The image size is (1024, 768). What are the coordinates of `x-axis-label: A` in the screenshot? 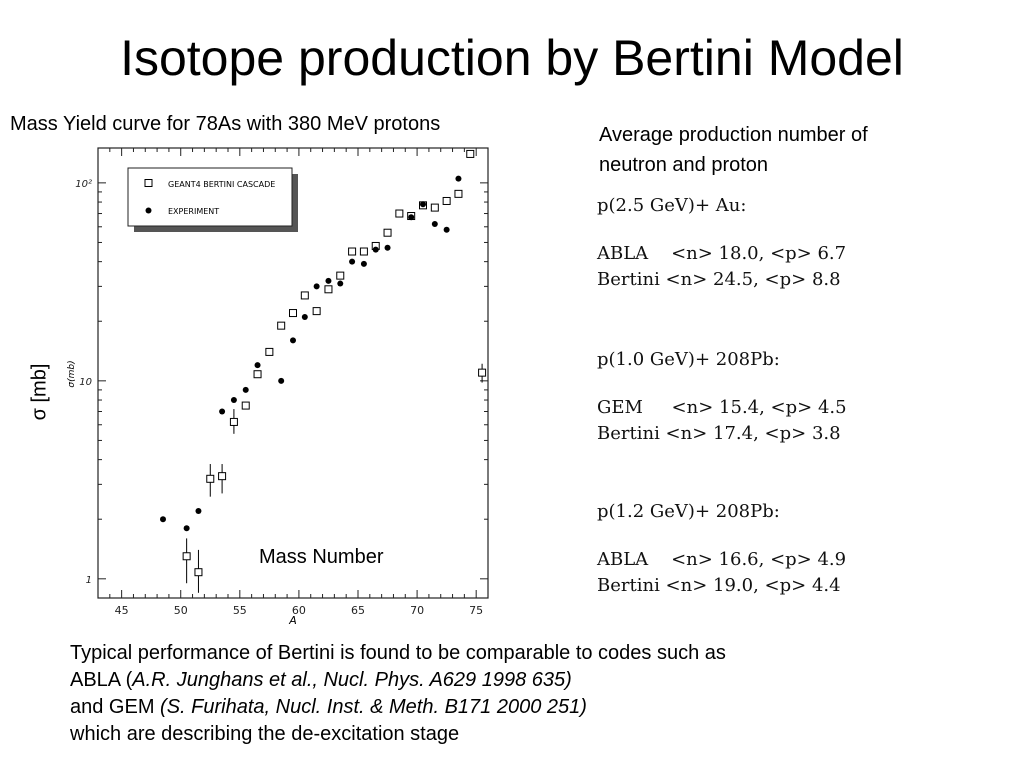 It's located at (292, 620).